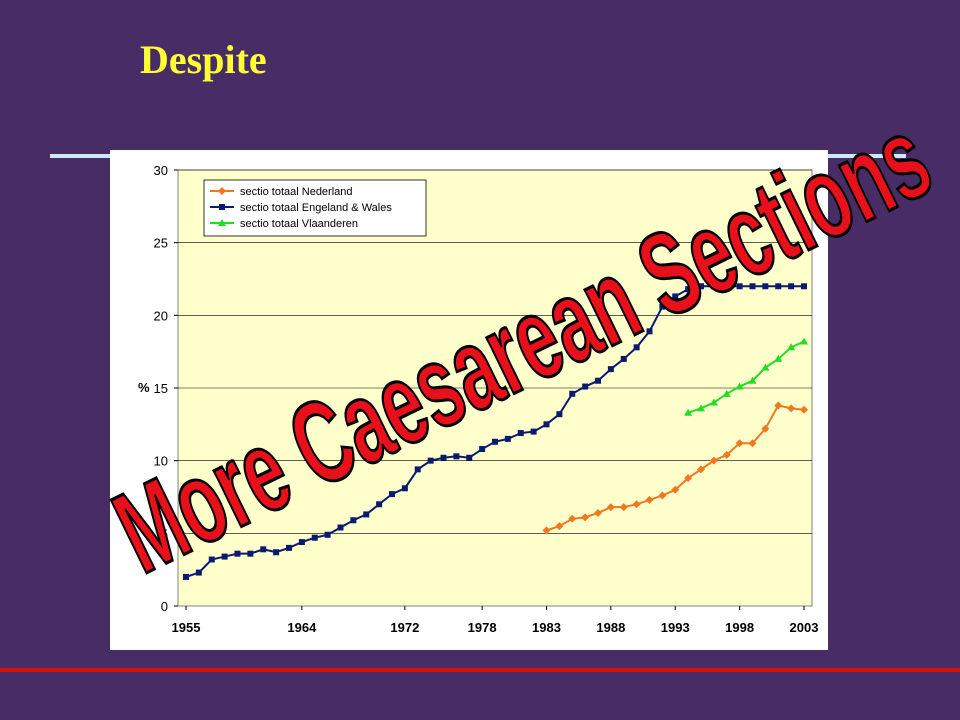 This screenshot has height=720, width=960. I want to click on y-tick-label: 25, so click(161, 243).